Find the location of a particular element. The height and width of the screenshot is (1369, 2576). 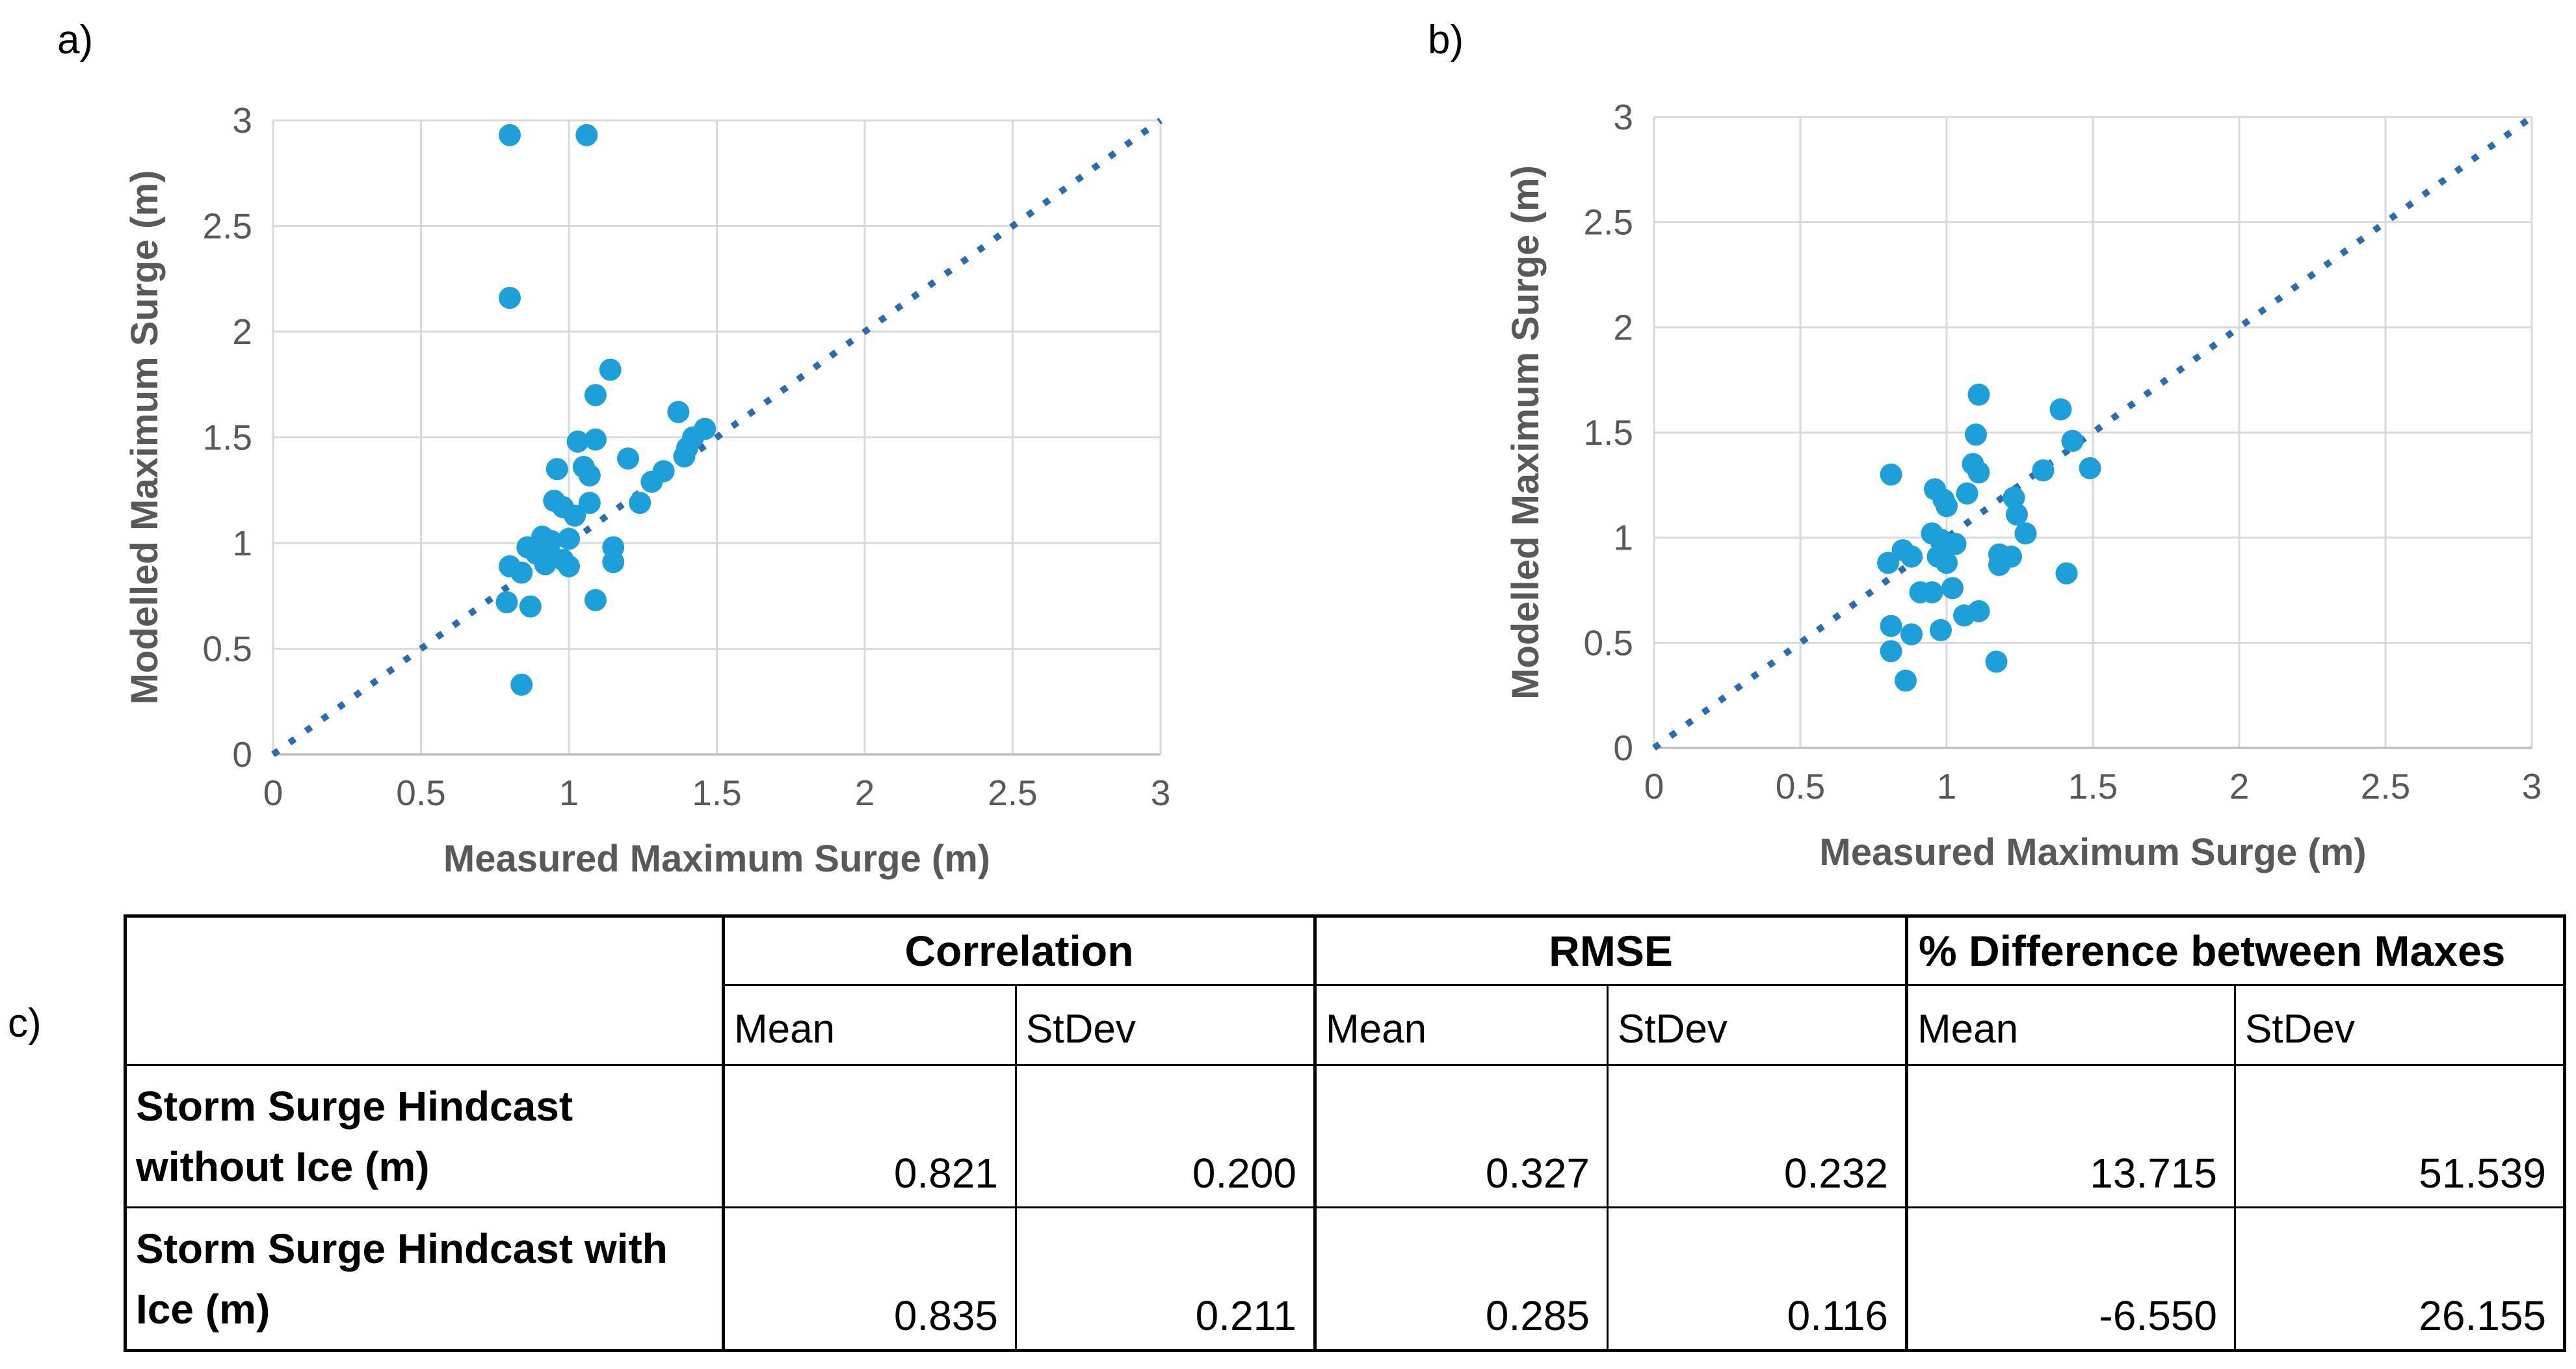

panel-label-c: c) is located at coordinates (25, 1023).